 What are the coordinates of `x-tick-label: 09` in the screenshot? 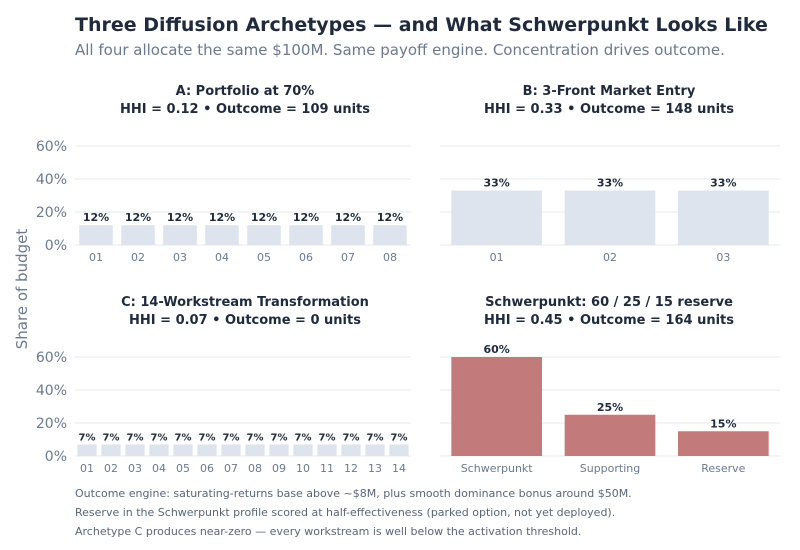 It's located at (279, 468).